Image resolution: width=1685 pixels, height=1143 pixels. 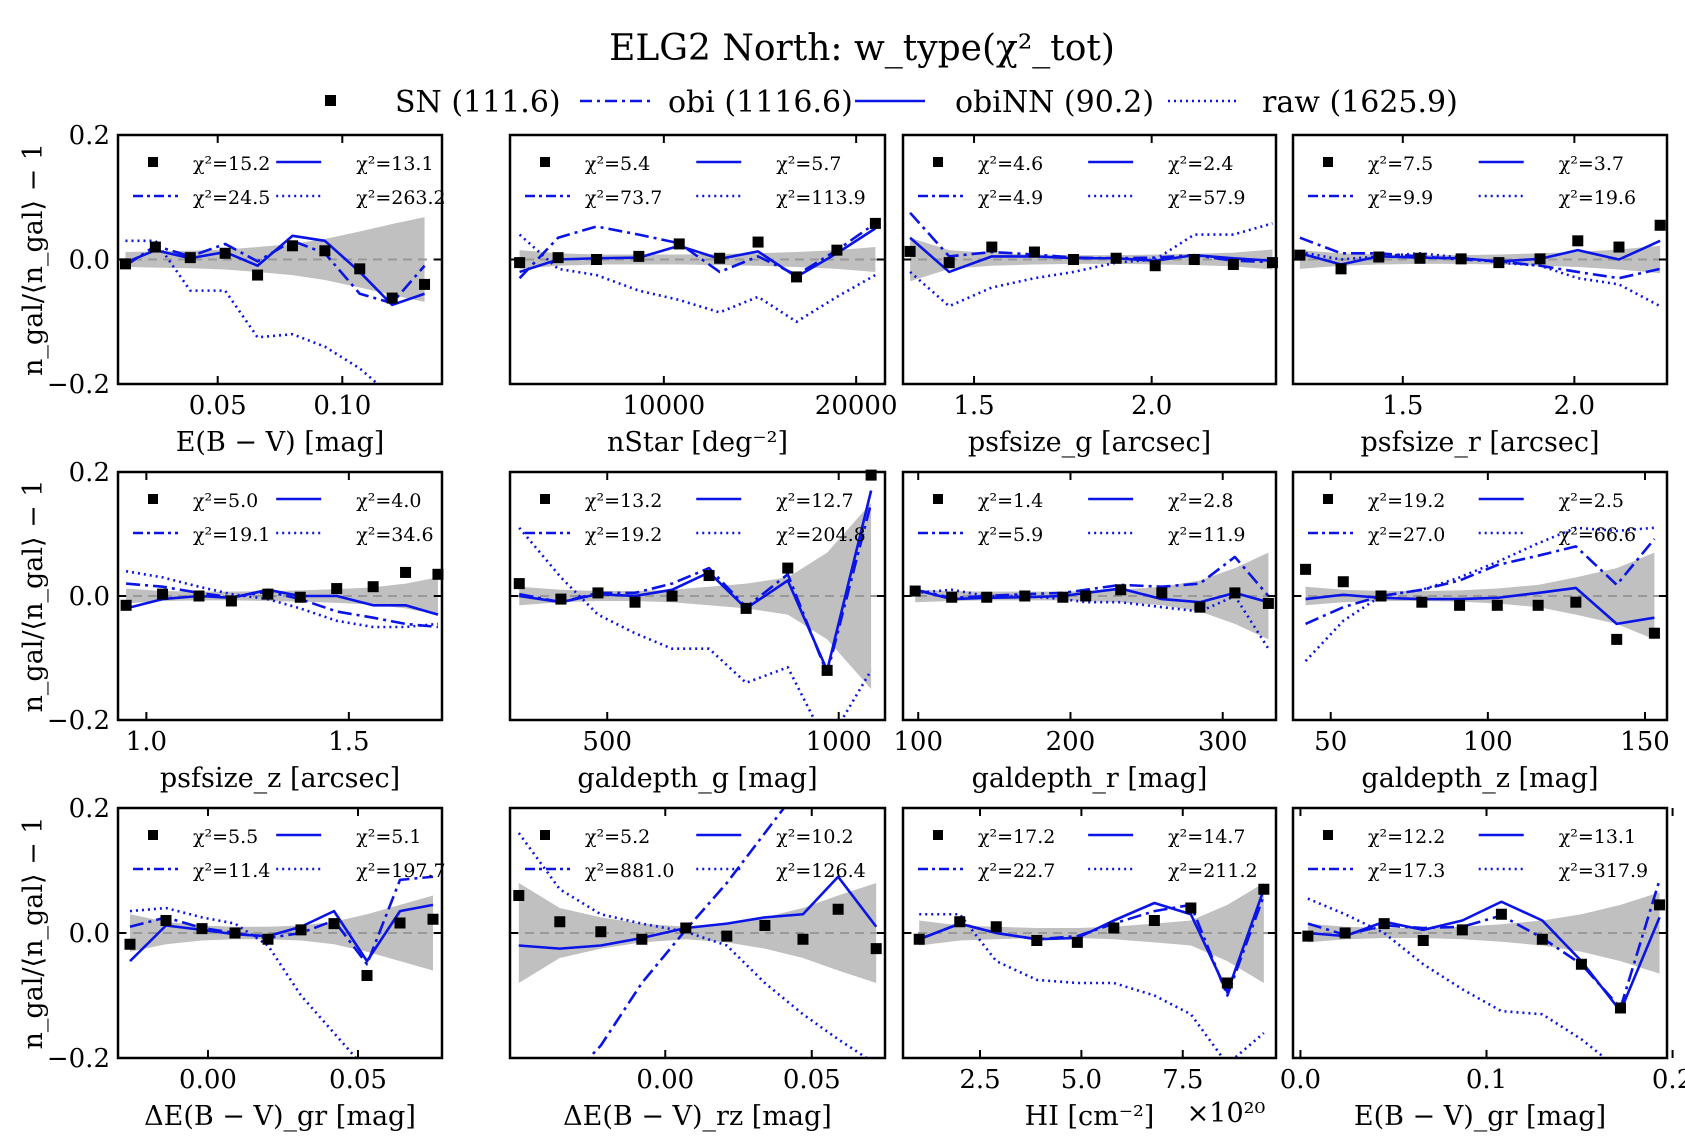 I want to click on legend-raw-label: raw (1625.9), so click(x=1360, y=102).